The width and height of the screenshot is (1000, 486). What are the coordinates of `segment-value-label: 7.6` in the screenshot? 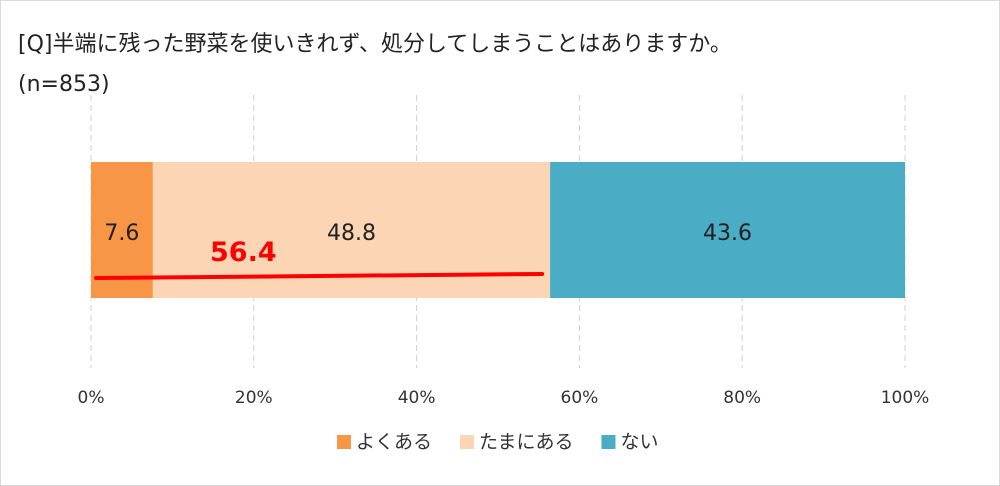 It's located at (121, 233).